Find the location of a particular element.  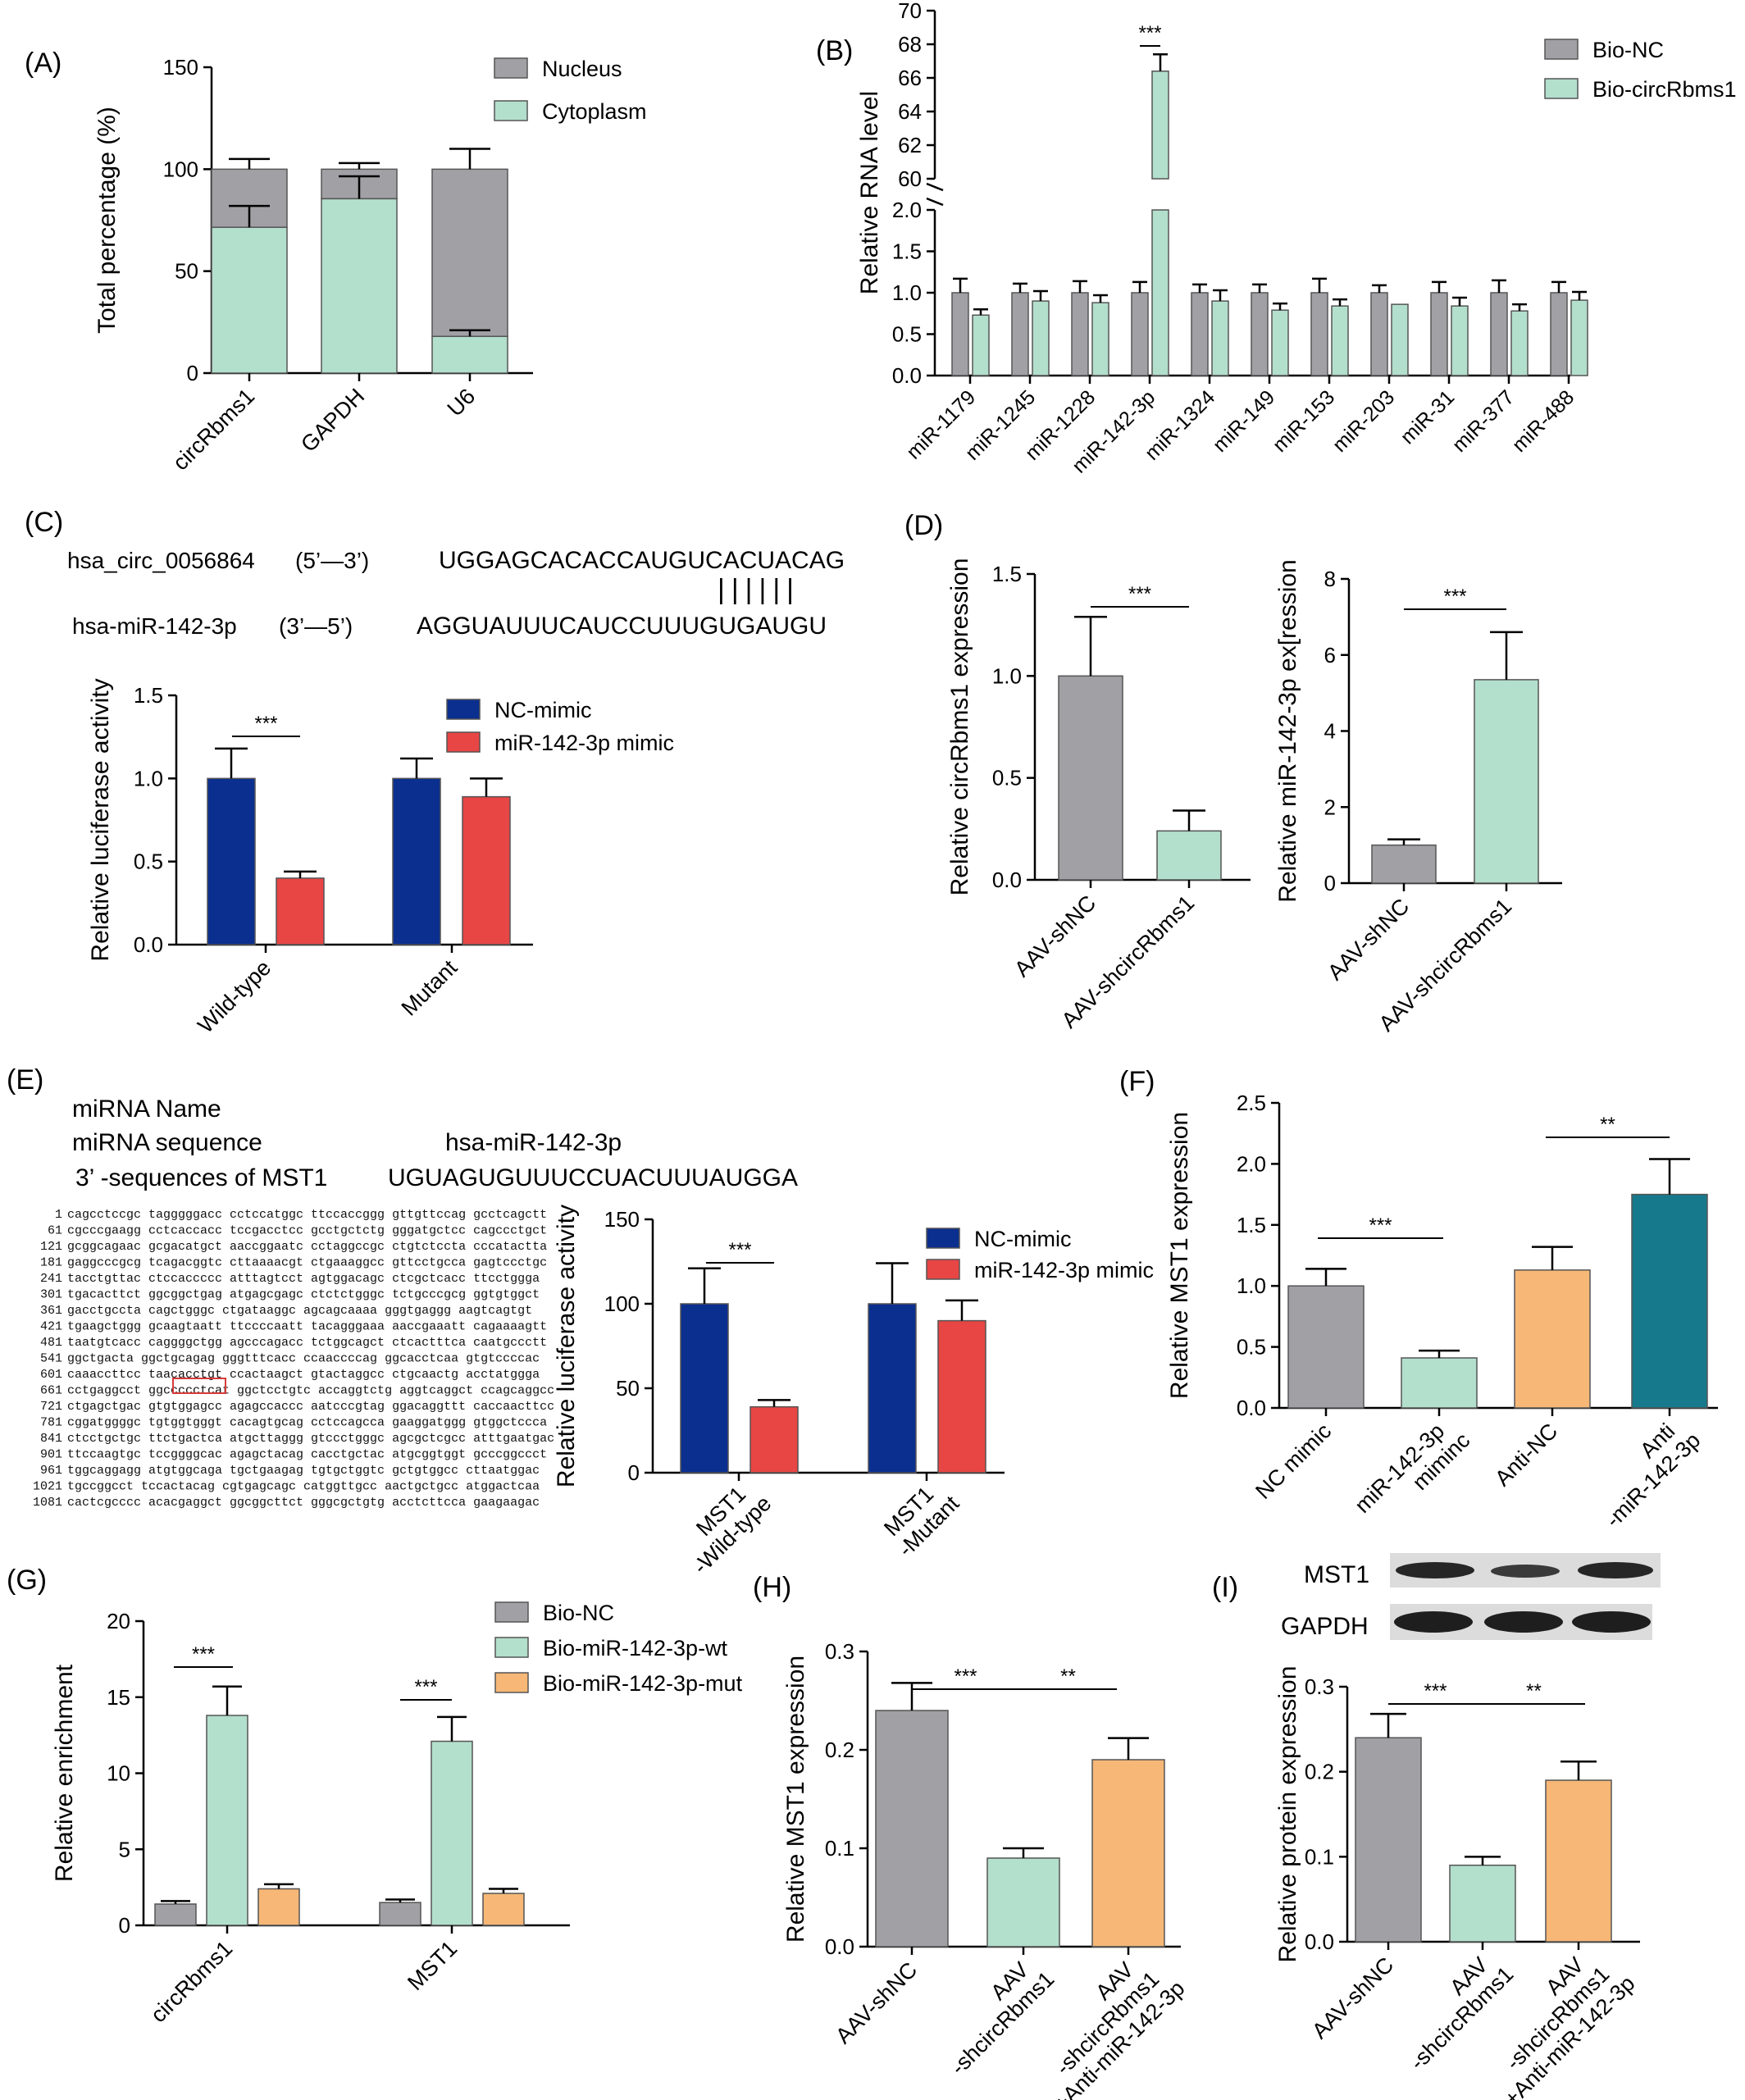

panel-label-c: (C) is located at coordinates (44, 522).